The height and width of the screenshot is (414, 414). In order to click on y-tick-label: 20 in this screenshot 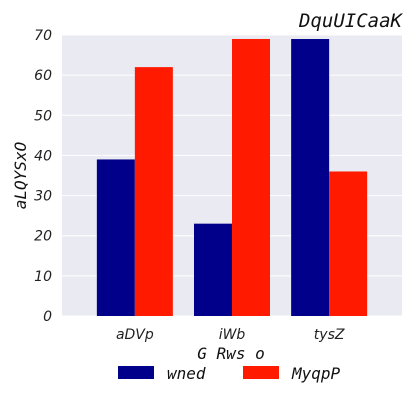, I will do `click(43, 237)`.